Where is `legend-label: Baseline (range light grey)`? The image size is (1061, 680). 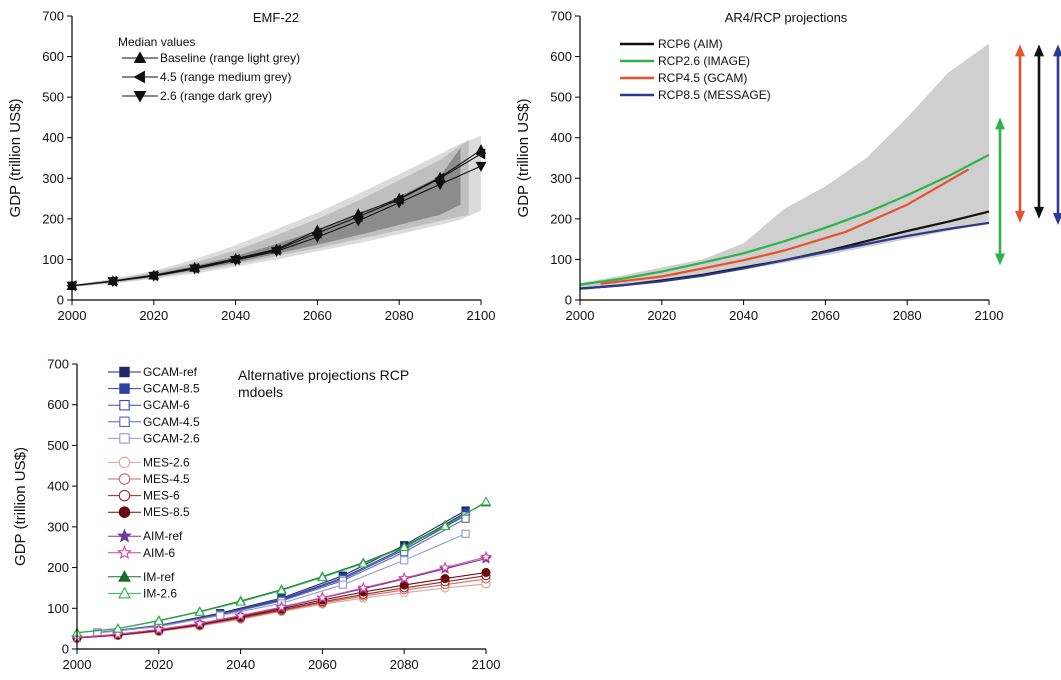
legend-label: Baseline (range light grey) is located at coordinates (230, 58).